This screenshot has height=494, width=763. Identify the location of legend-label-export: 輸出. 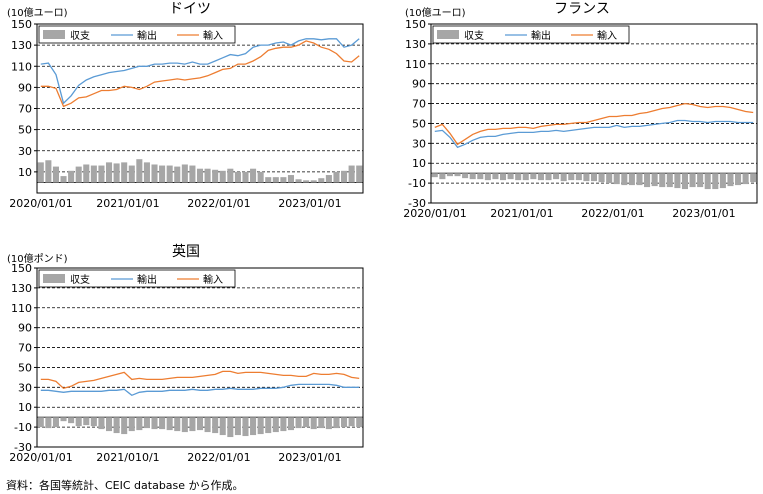
(147, 279).